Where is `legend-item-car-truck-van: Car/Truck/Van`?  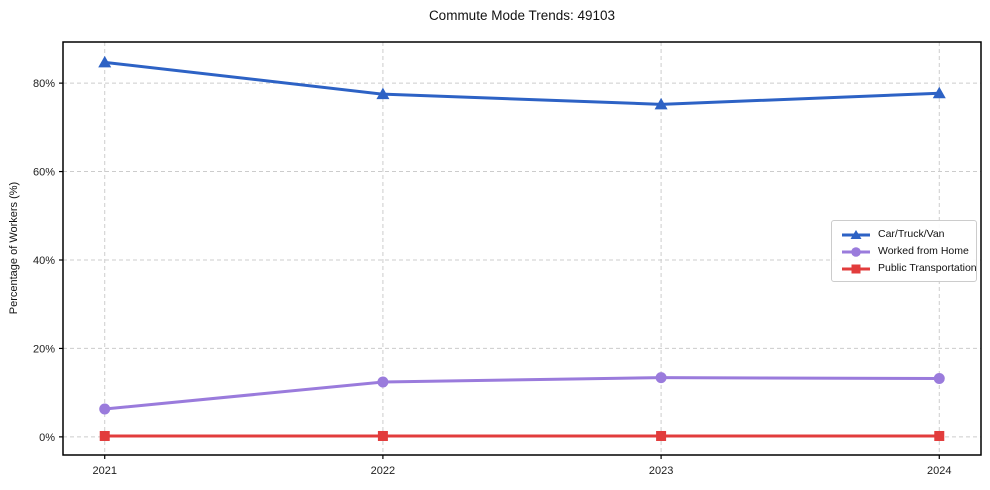
legend-item-car-truck-van: Car/Truck/Van is located at coordinates (904, 234).